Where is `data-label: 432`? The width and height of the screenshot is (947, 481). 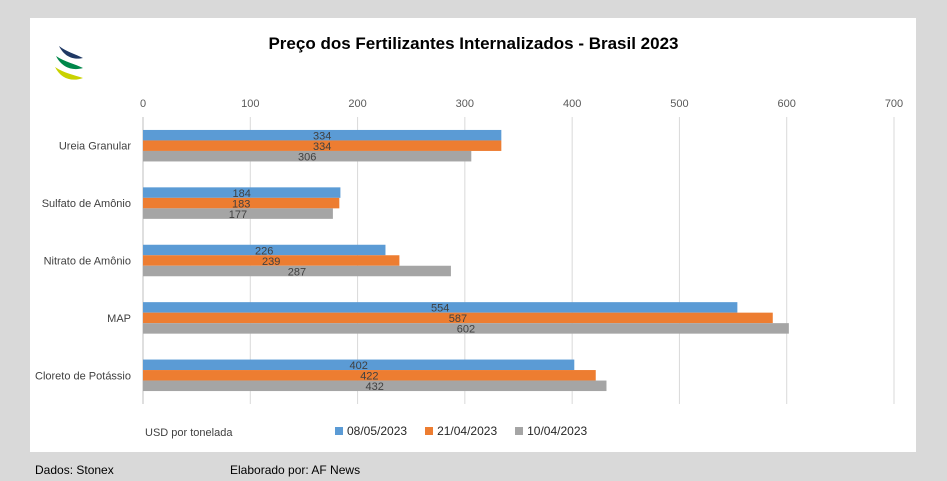 data-label: 432 is located at coordinates (375, 387).